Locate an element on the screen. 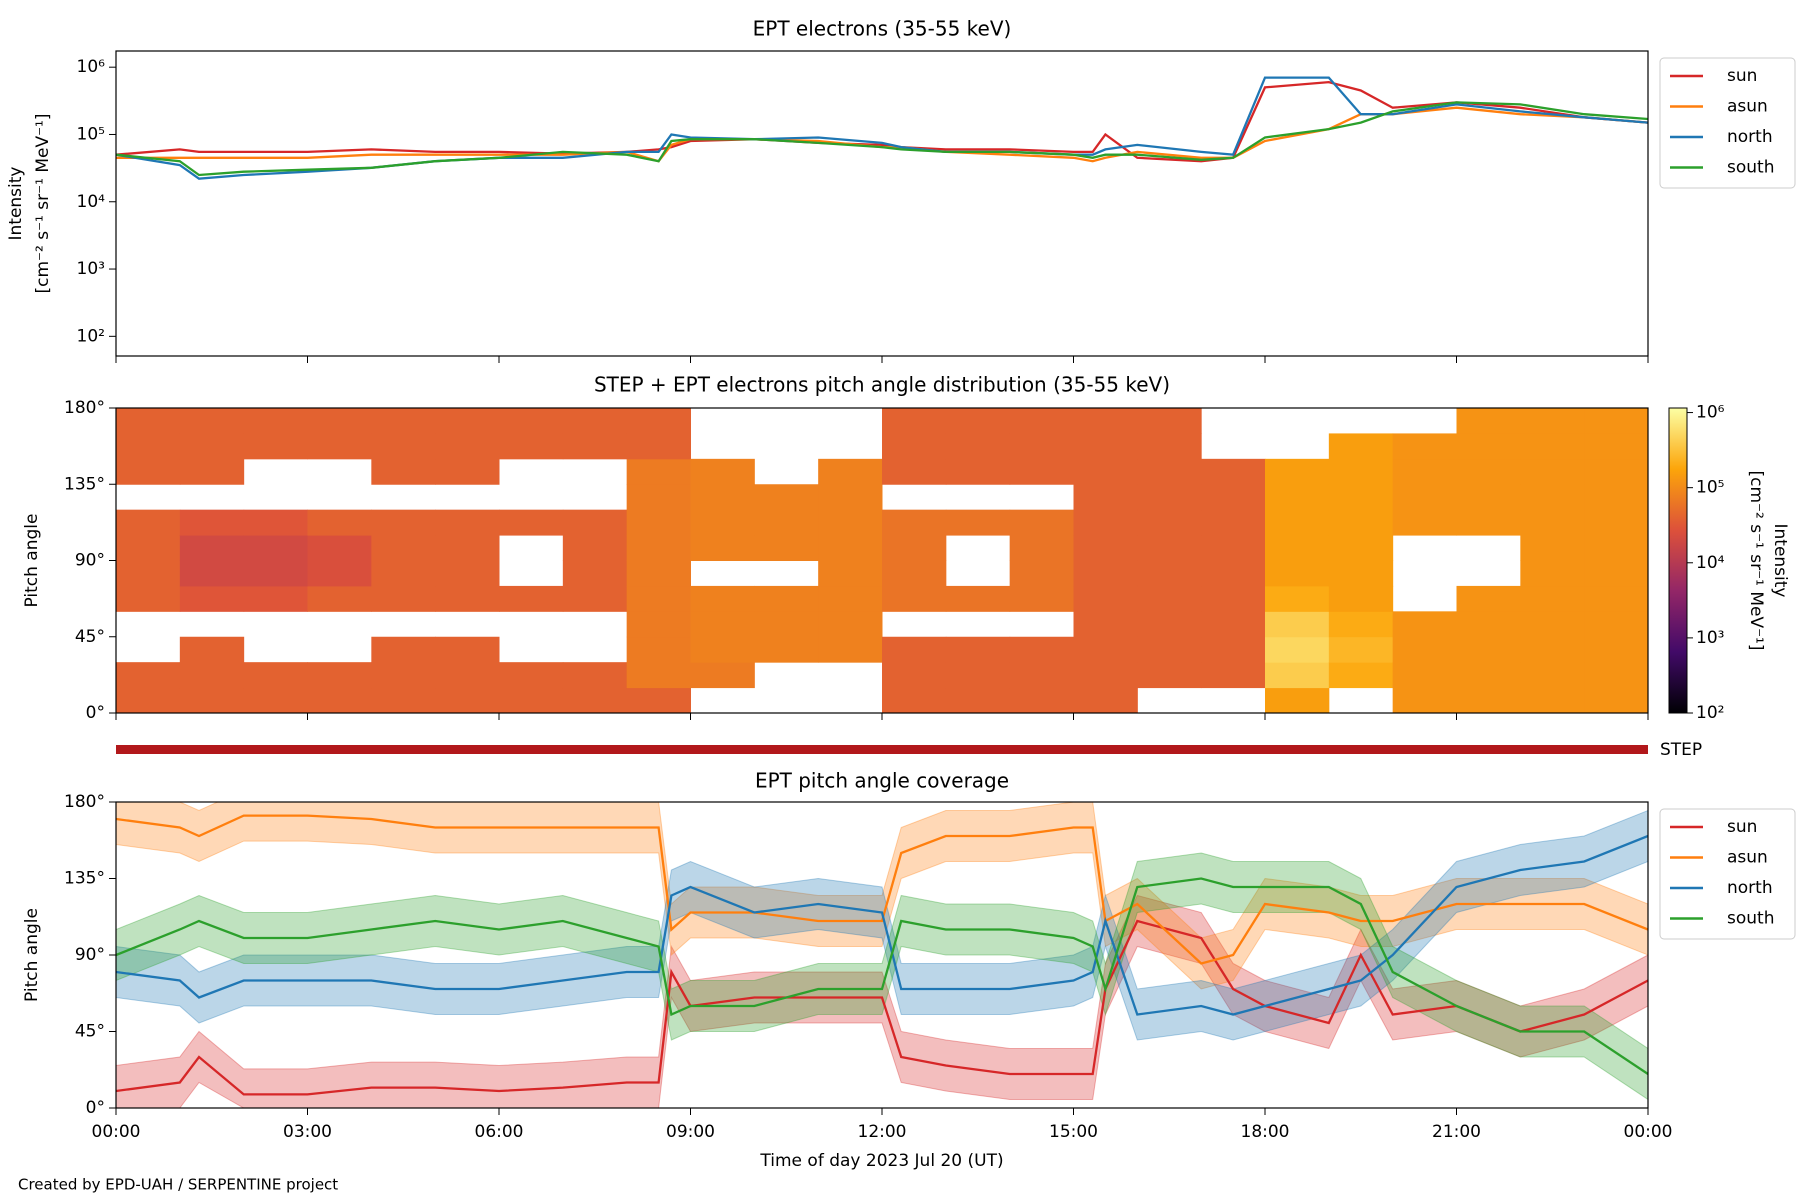 The width and height of the screenshot is (1800, 1200). legend-label: sun is located at coordinates (1742, 827).